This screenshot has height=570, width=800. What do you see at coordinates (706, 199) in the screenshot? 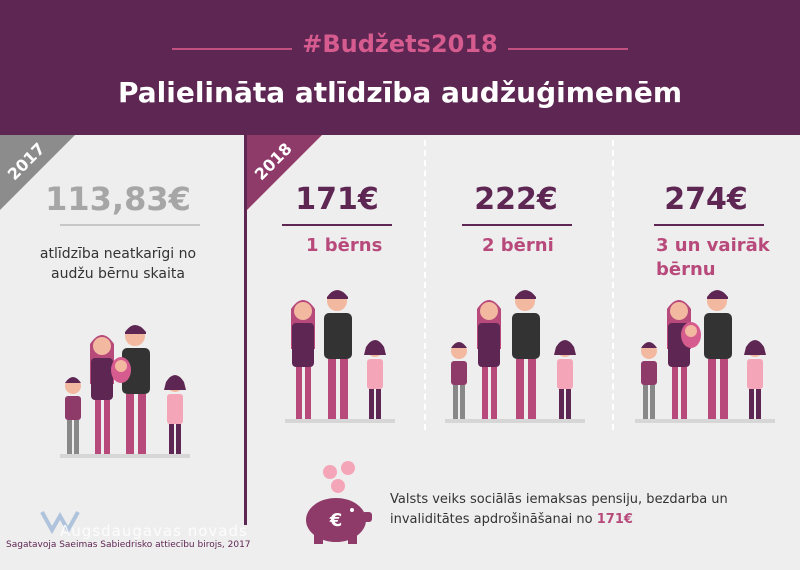
I see `amount-3-children: 274€` at bounding box center [706, 199].